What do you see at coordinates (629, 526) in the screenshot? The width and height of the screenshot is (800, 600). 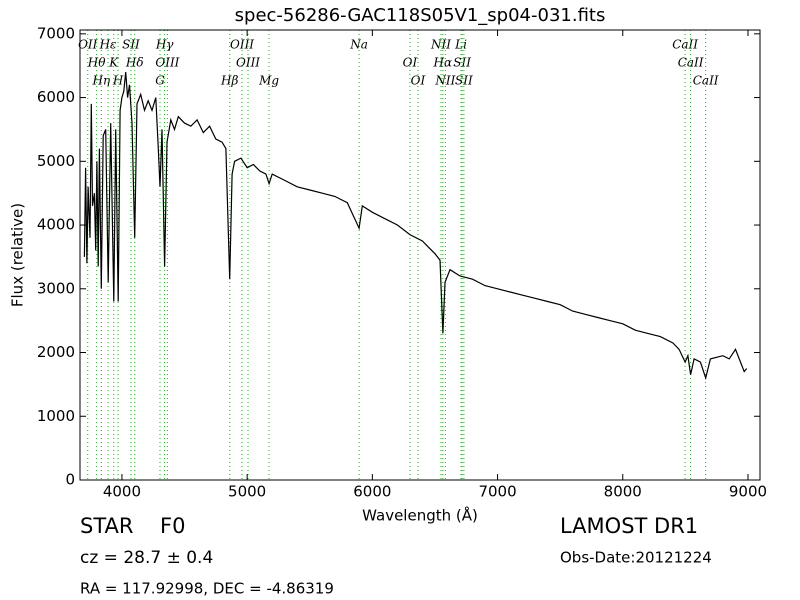 I see `survey: LAMOST DR1` at bounding box center [629, 526].